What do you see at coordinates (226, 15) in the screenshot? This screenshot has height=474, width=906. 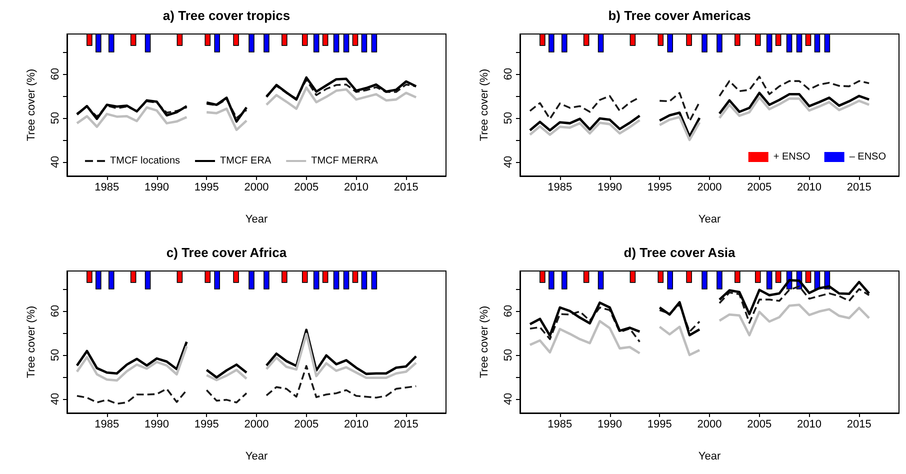 I see `chart-title: a) Tree cover tropics` at bounding box center [226, 15].